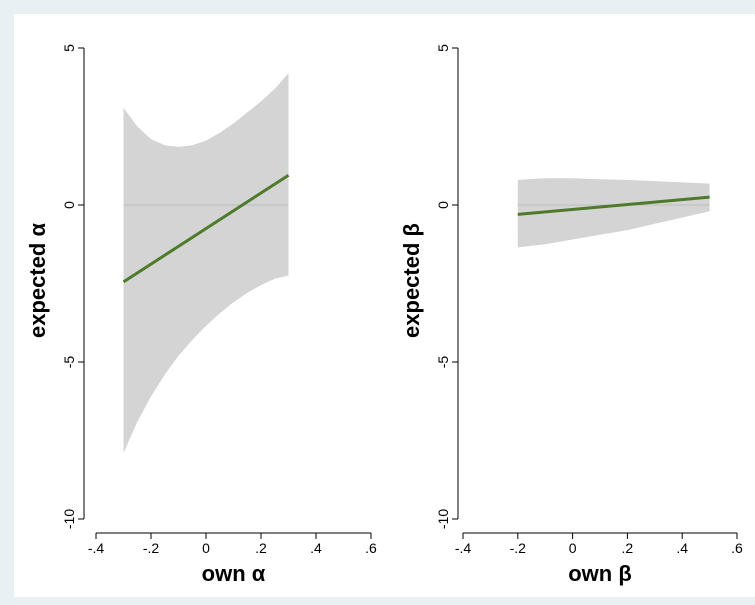  I want to click on panel-2-x-axis-title: own β, so click(600, 573).